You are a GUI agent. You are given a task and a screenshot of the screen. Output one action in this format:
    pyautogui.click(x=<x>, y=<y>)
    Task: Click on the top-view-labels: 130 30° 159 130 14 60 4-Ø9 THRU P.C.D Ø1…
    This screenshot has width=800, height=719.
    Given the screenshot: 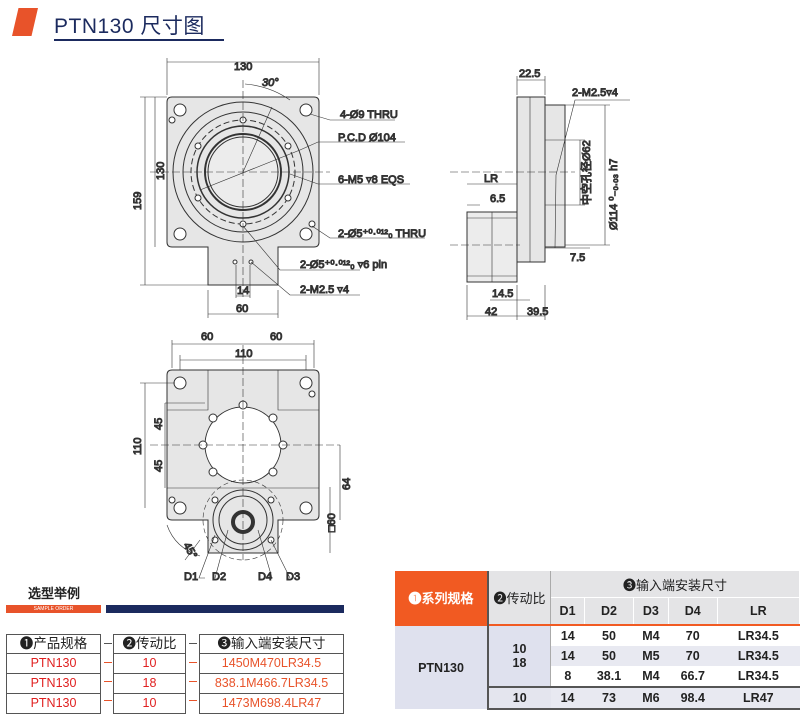 What is the action you would take?
    pyautogui.click(x=279, y=188)
    